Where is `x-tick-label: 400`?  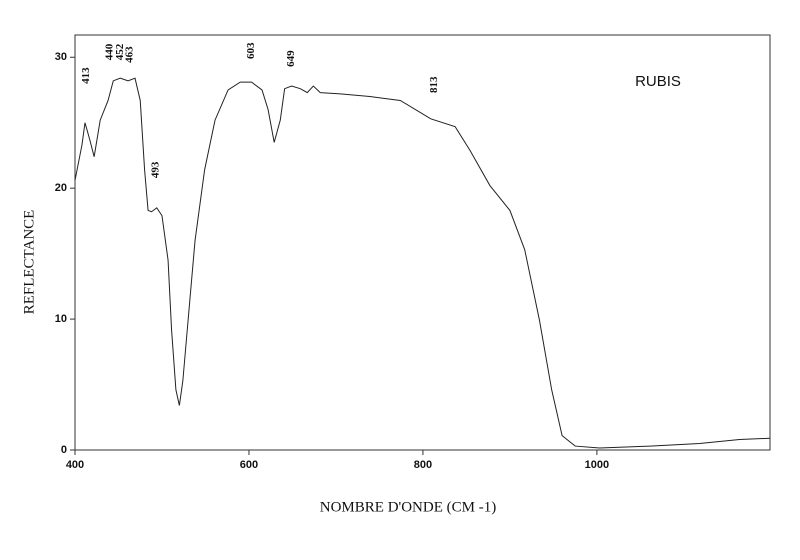
x-tick-label: 400 is located at coordinates (75, 465).